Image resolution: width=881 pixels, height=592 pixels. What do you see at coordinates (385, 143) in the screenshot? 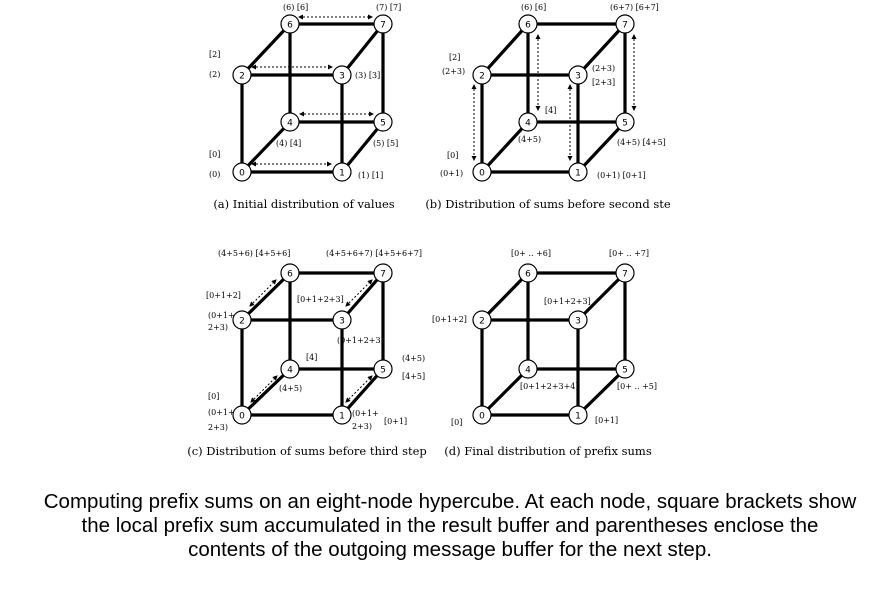
I see `label-node-5: (5) [5]` at bounding box center [385, 143].